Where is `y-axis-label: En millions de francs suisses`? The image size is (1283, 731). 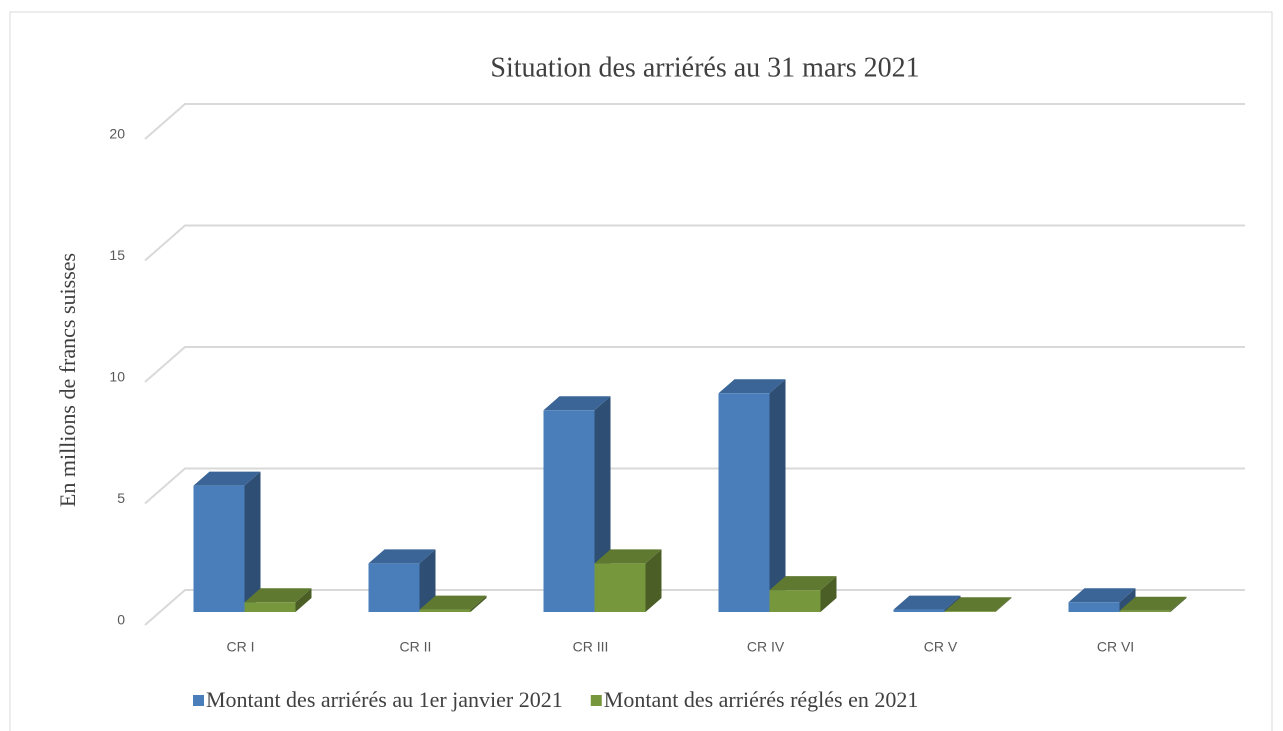
y-axis-label: En millions de francs suisses is located at coordinates (67, 380).